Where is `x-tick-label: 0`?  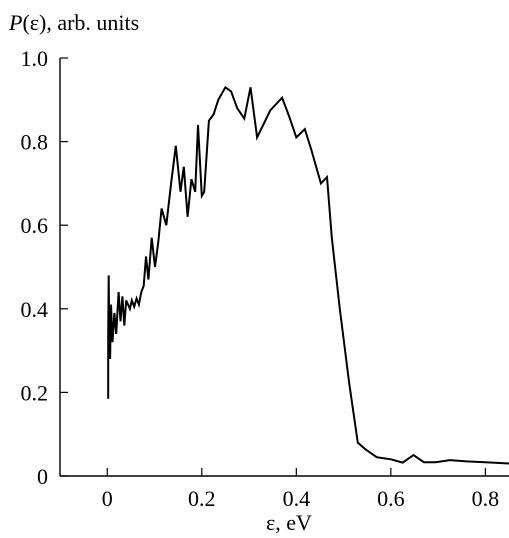 x-tick-label: 0 is located at coordinates (107, 498).